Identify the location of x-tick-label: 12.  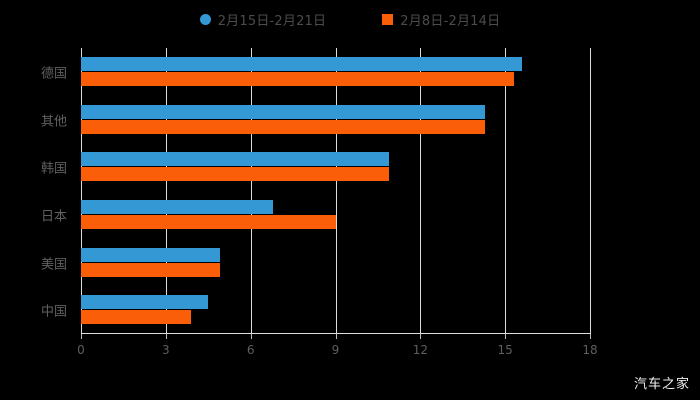
(420, 350).